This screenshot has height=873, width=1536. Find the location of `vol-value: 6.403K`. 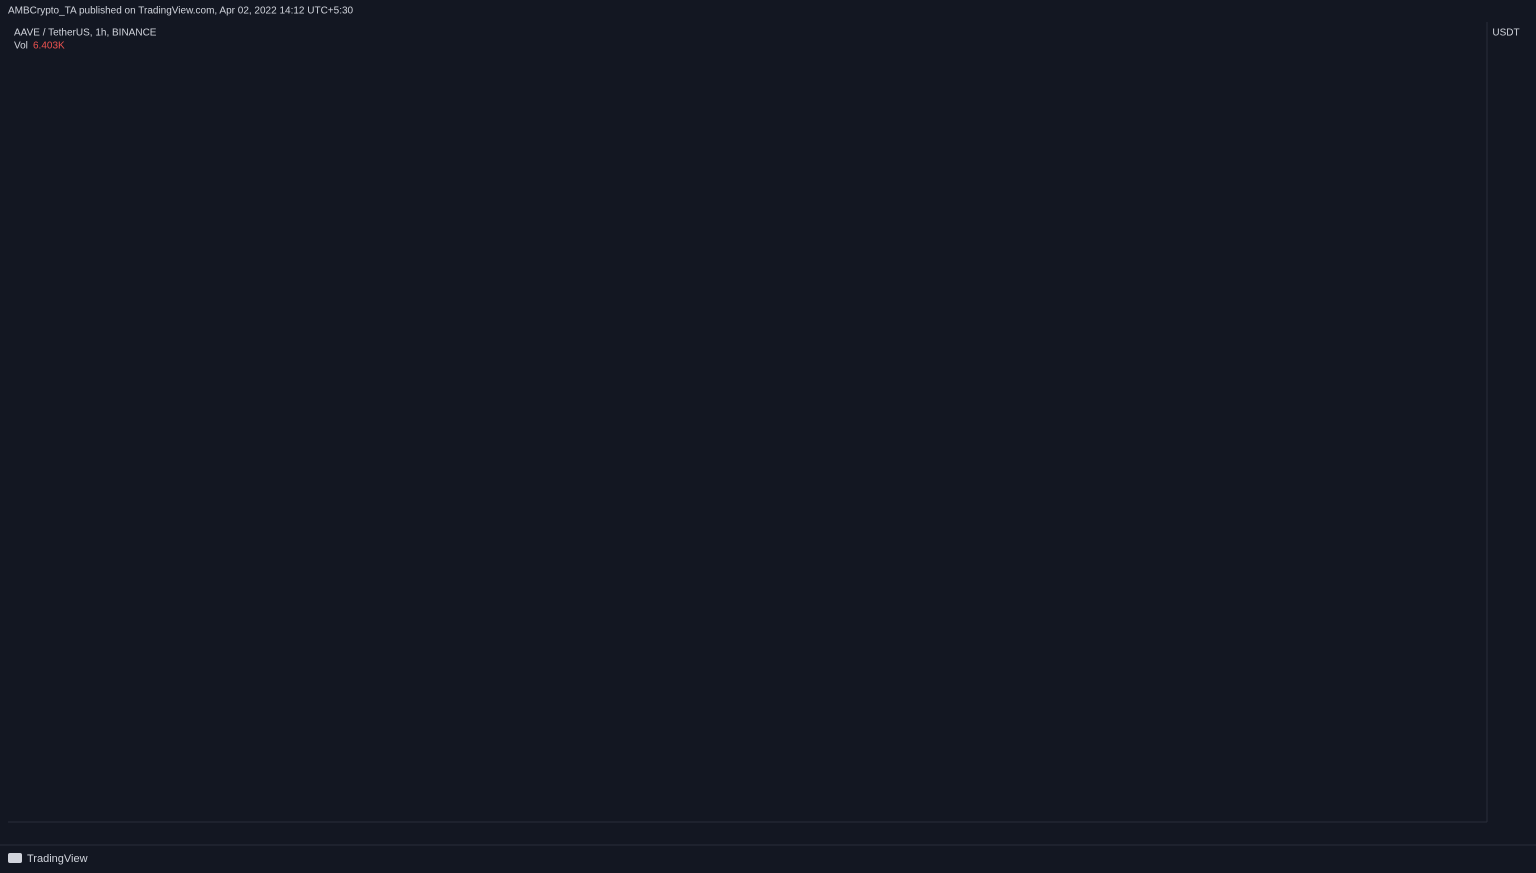

vol-value: 6.403K is located at coordinates (49, 46).